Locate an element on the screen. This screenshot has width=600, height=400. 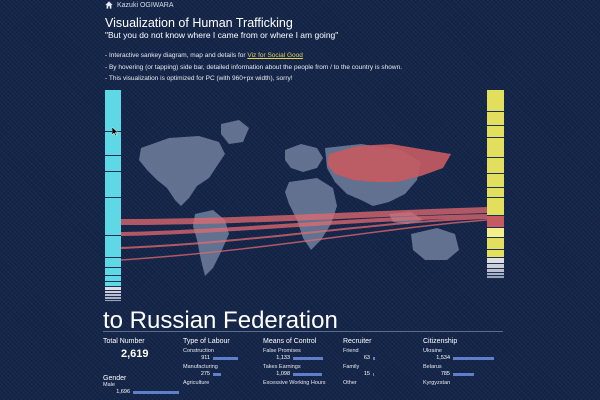
gender-rows: Male 1,696 is located at coordinates (141, 390).